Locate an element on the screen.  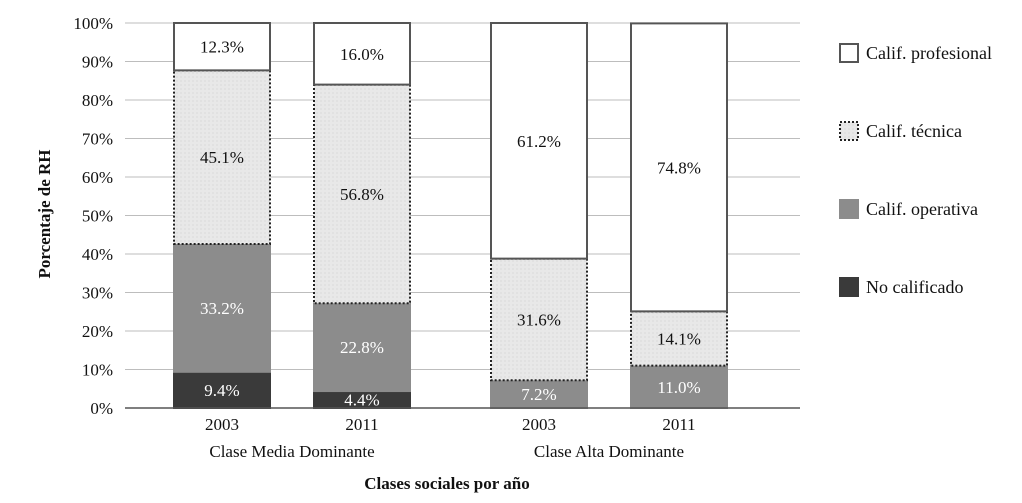
data-label: 16.0% is located at coordinates (362, 54).